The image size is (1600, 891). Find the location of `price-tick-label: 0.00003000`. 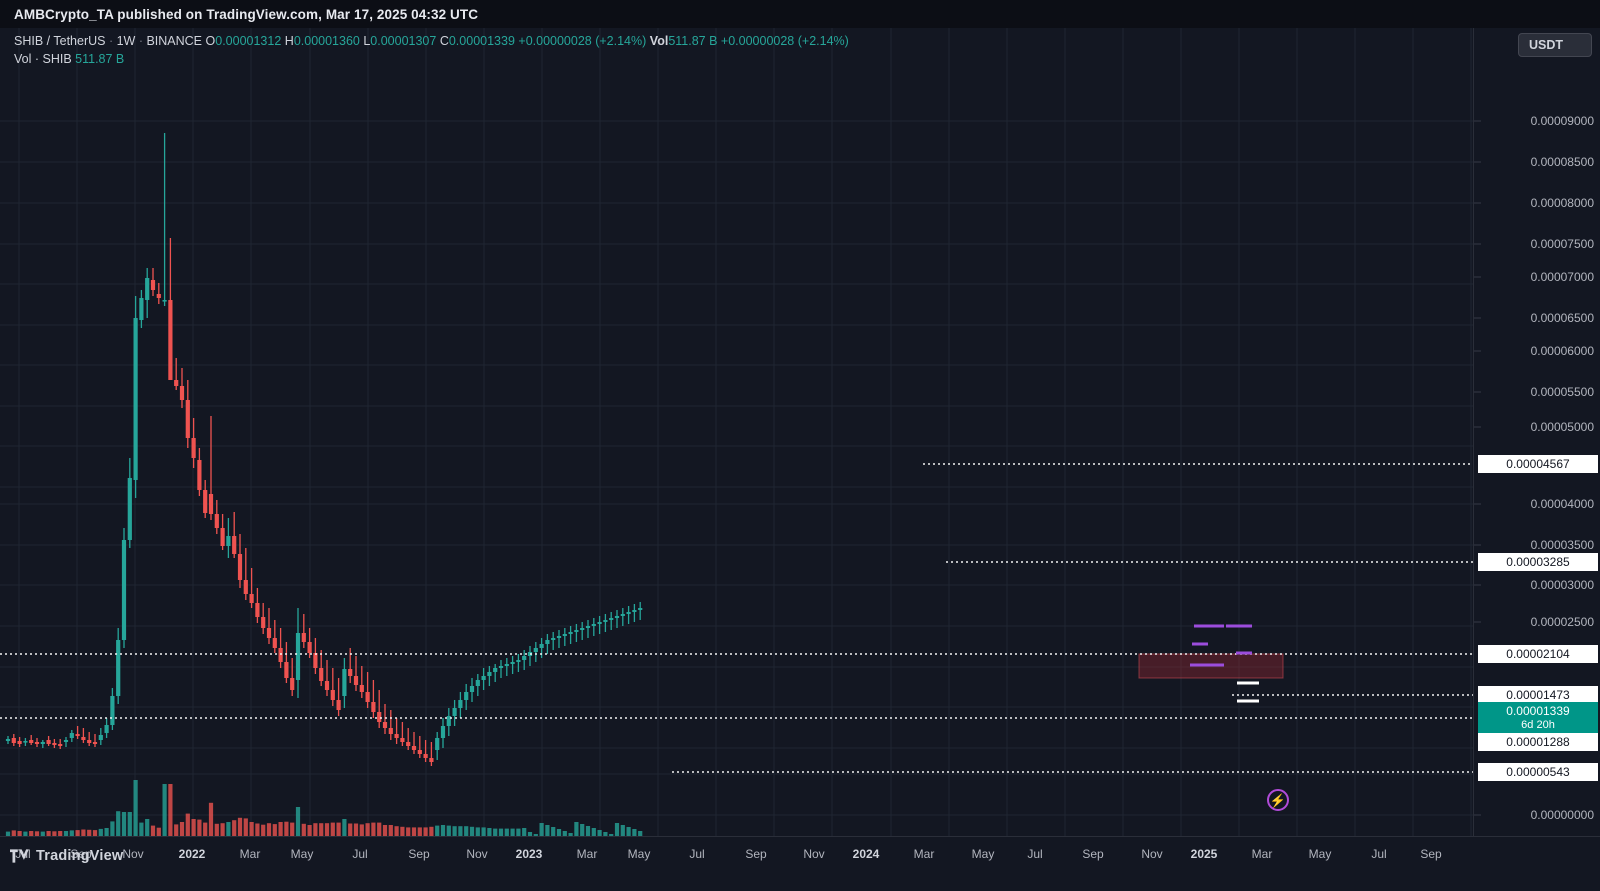

price-tick-label: 0.00003000 is located at coordinates (1562, 585).